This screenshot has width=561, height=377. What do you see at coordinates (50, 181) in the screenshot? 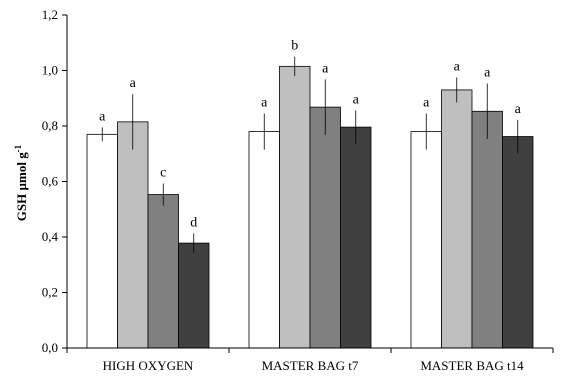
I see `y-tick-label: 0,6` at bounding box center [50, 181].